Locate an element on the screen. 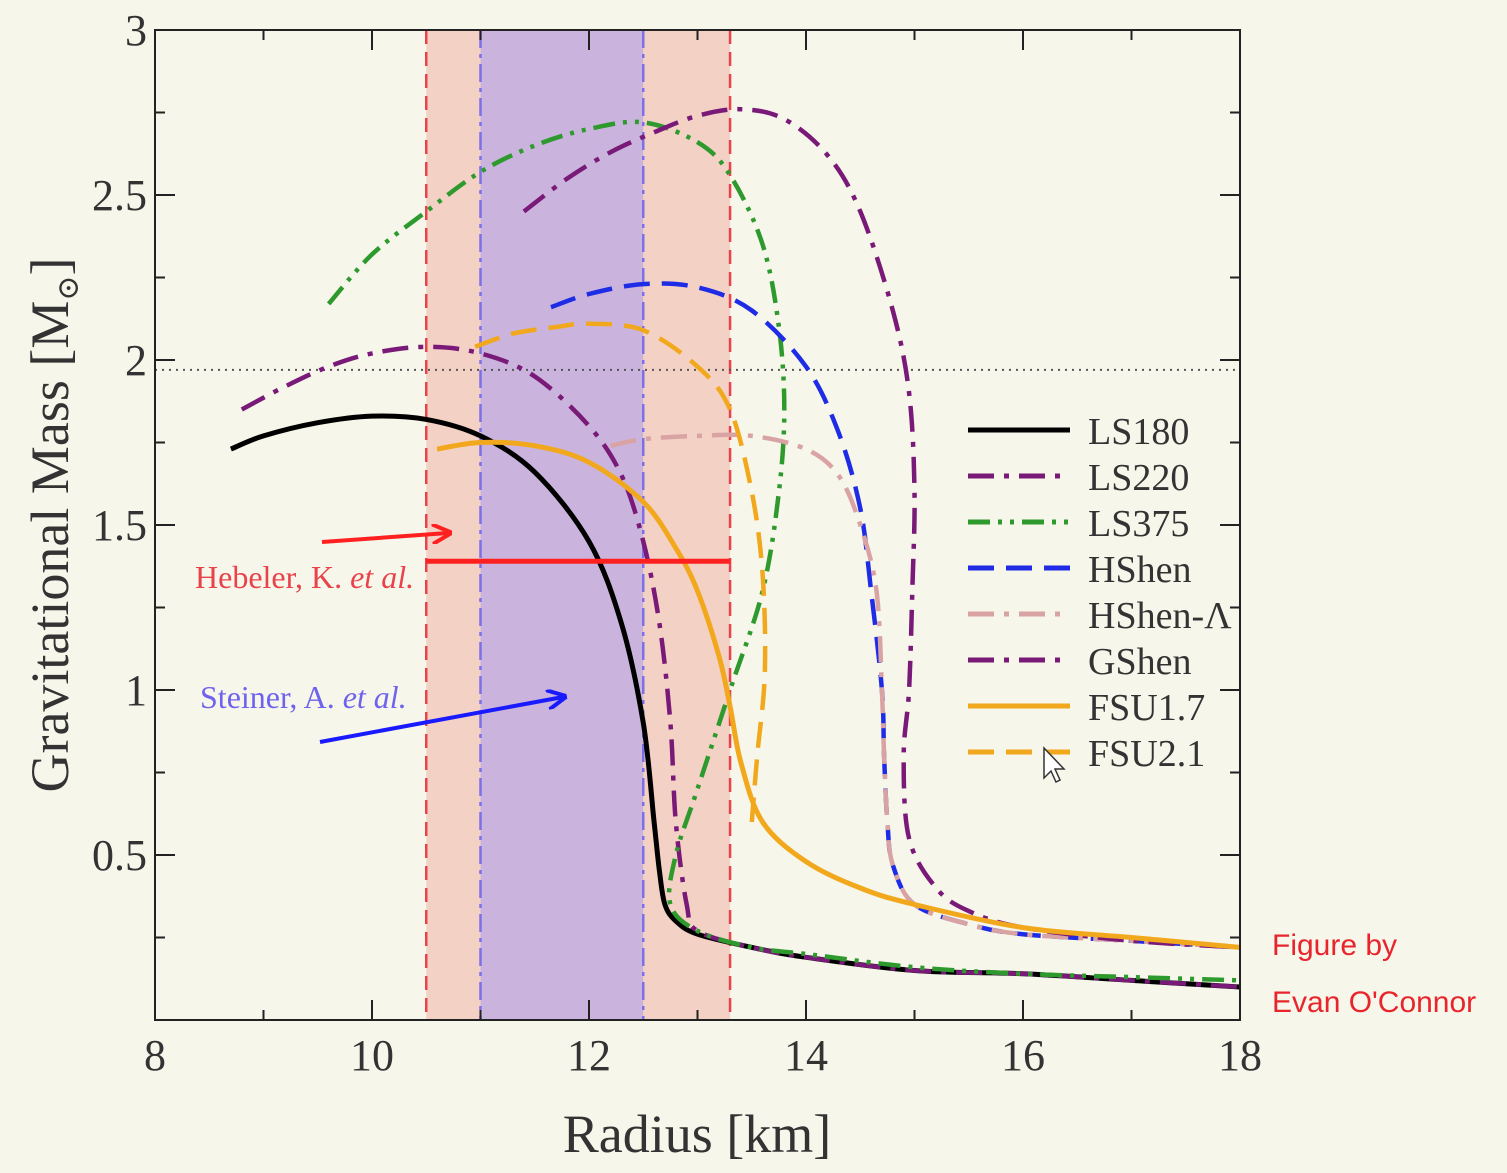  x-axis-label: Radius [km] is located at coordinates (697, 1134).